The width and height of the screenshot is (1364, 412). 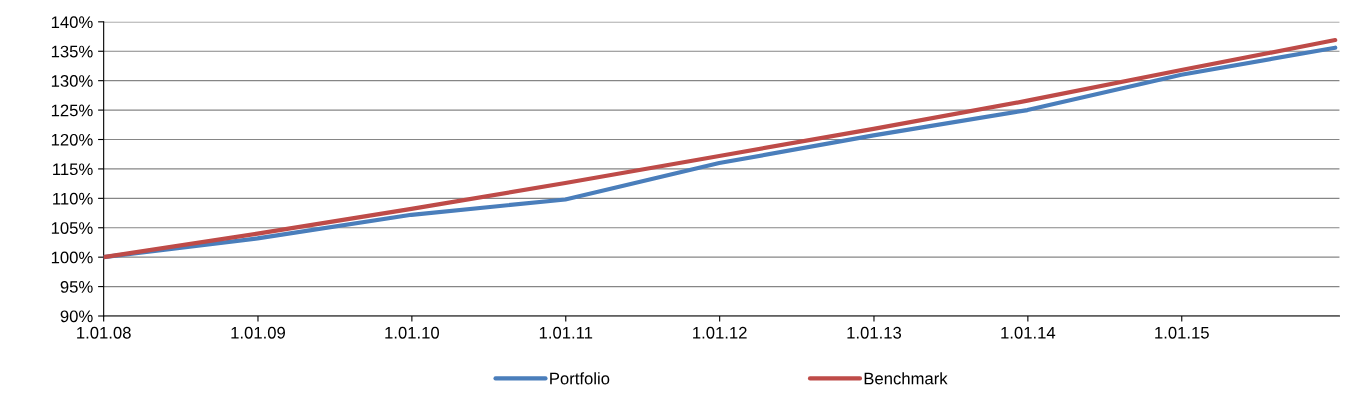 I want to click on y-tick-label: 135%, so click(x=72, y=51).